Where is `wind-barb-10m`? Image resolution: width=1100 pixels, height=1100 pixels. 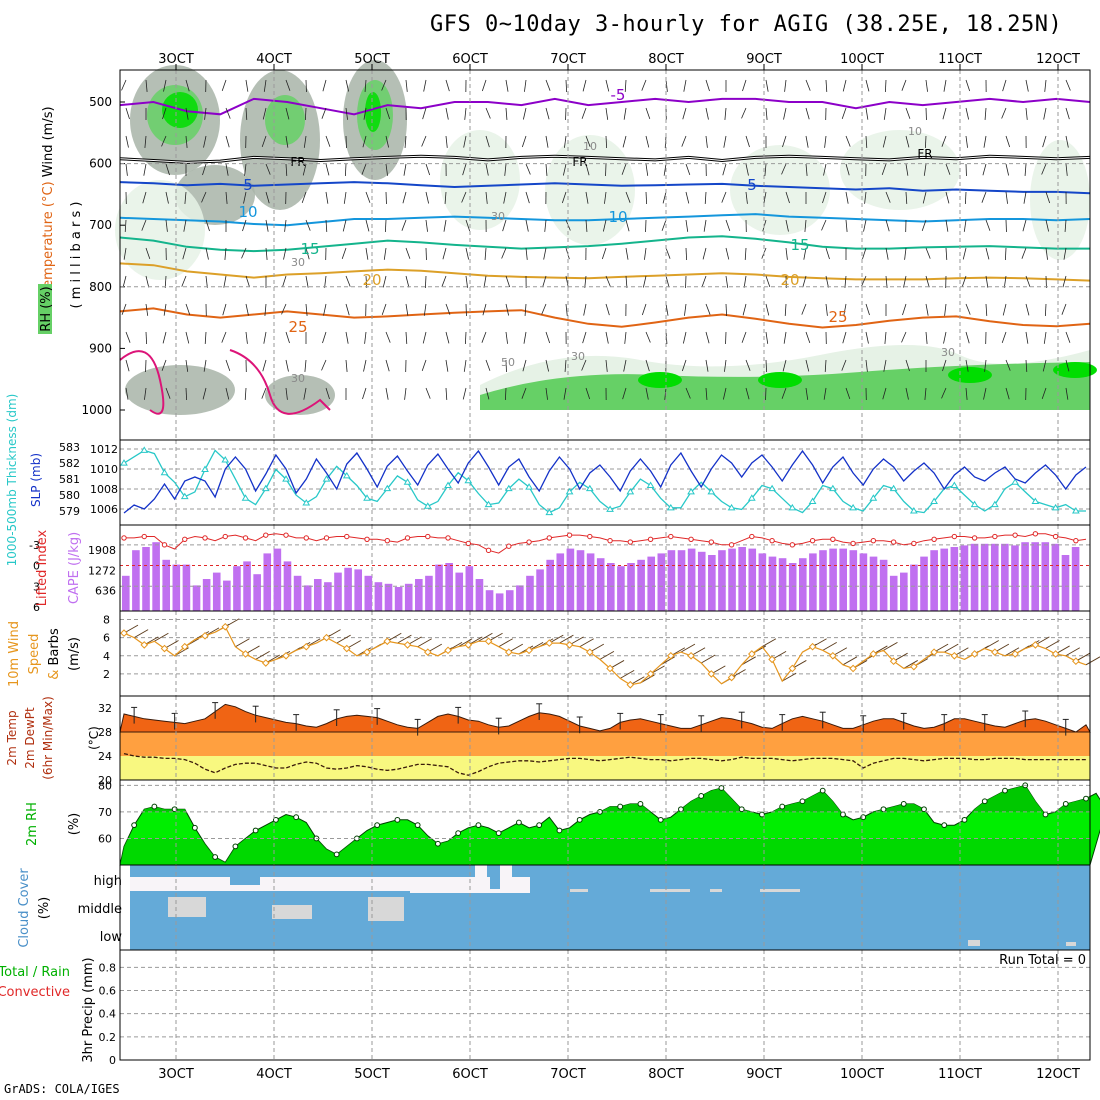
wind-barb-10m is located at coordinates (404, 639).